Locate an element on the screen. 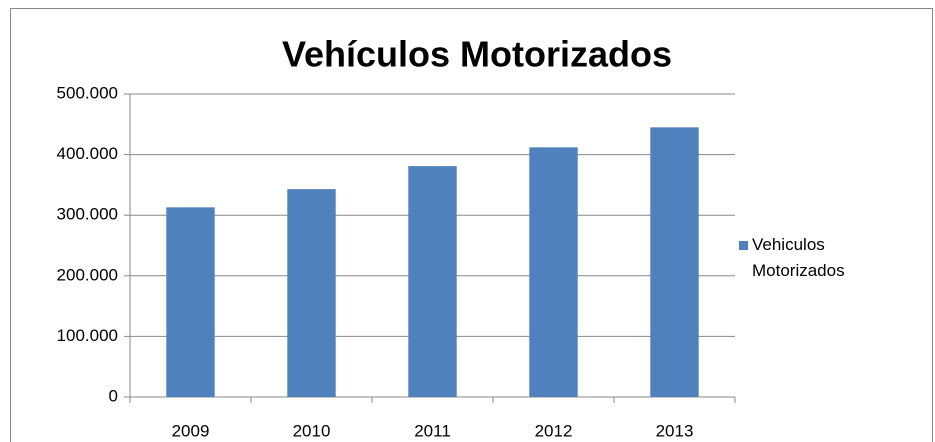 This screenshot has height=442, width=935. y-tick-label: 200.000 is located at coordinates (87, 274).